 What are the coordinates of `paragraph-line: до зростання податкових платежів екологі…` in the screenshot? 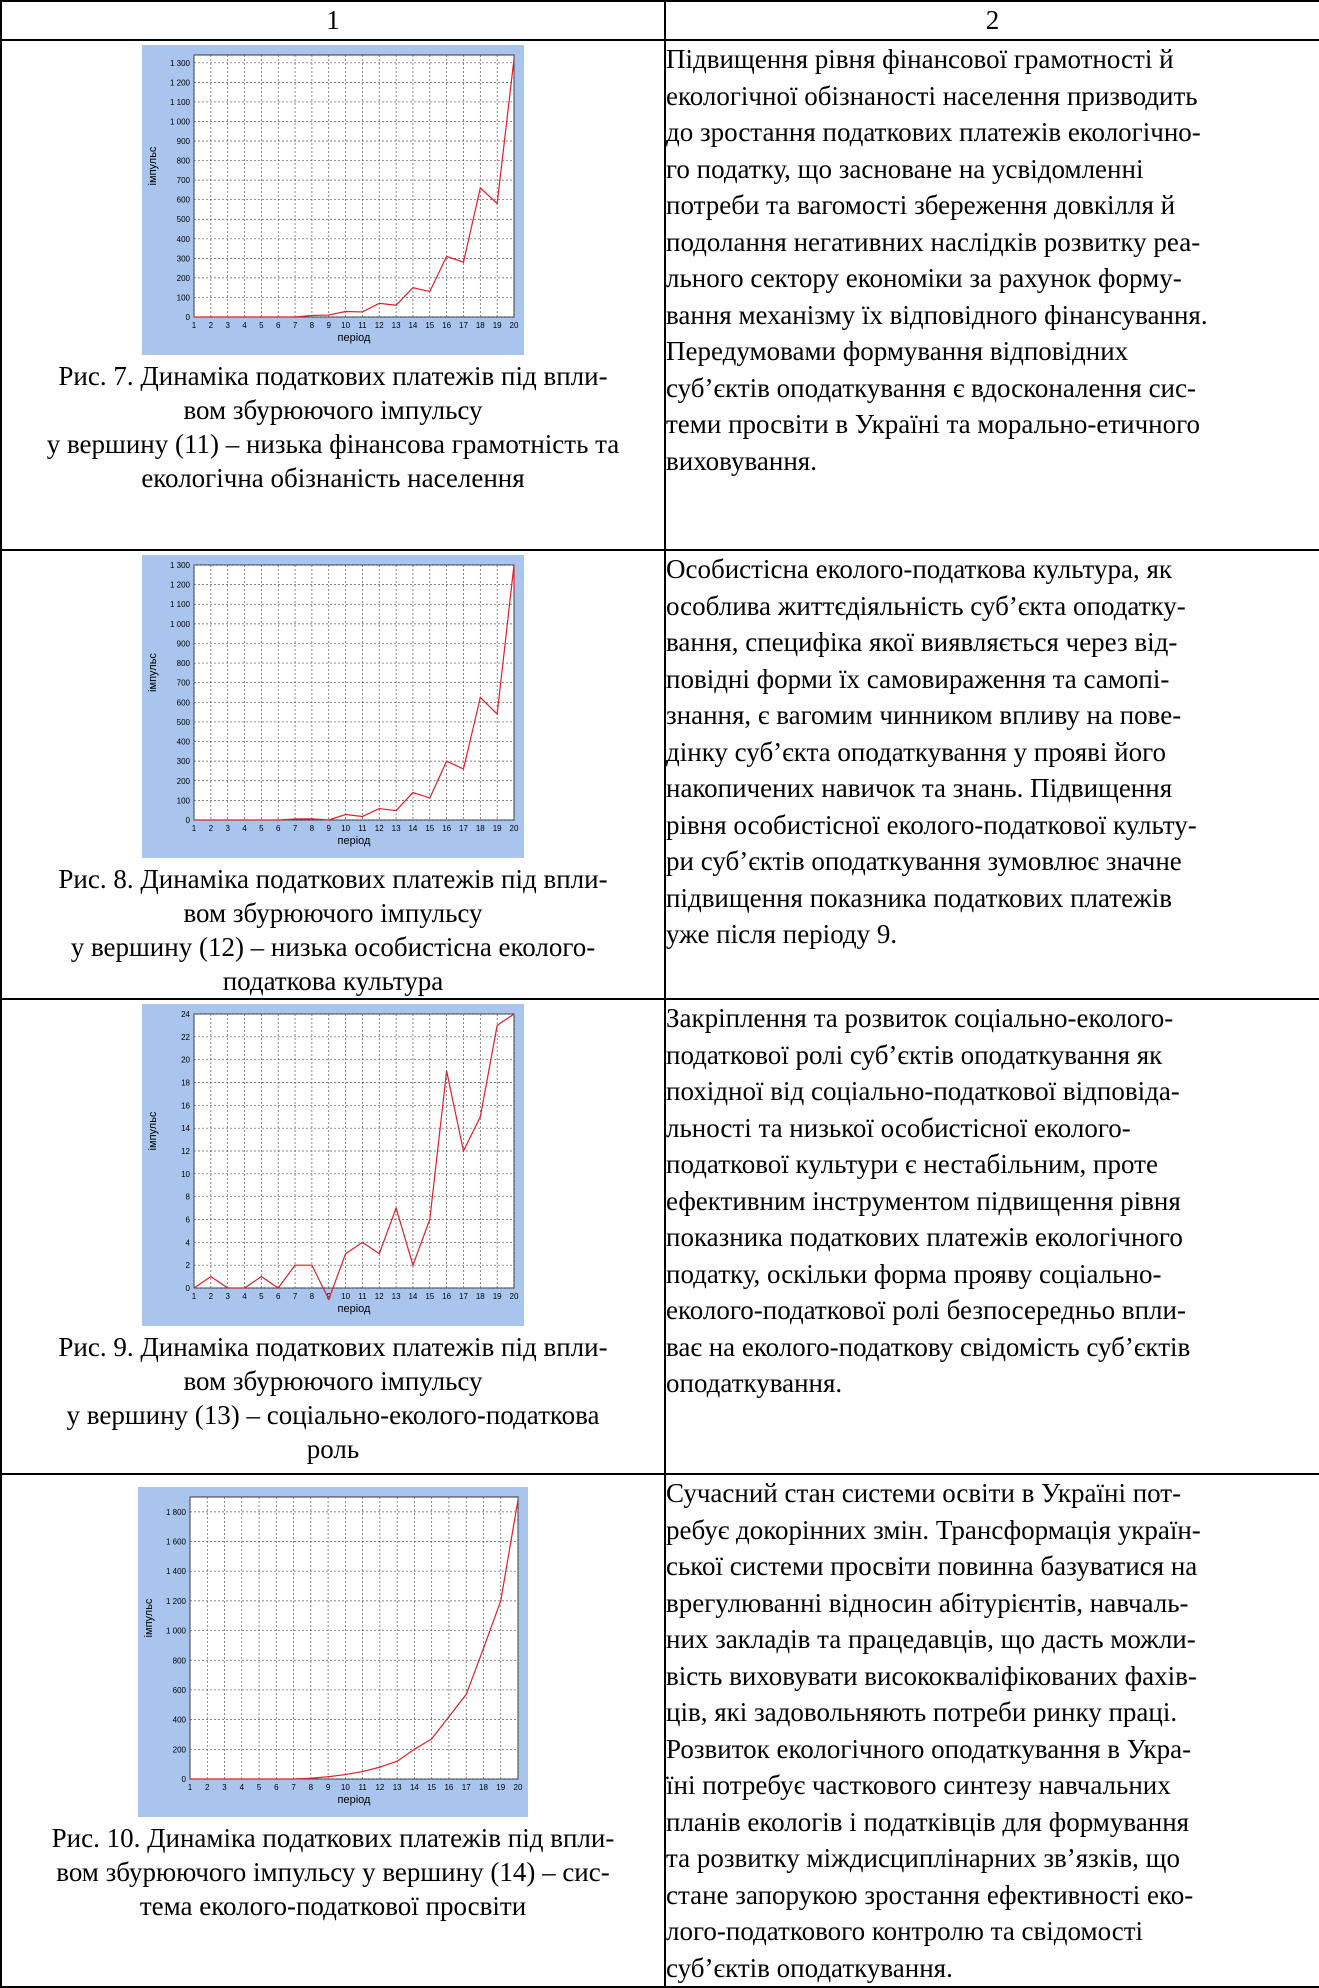 It's located at (933, 132).